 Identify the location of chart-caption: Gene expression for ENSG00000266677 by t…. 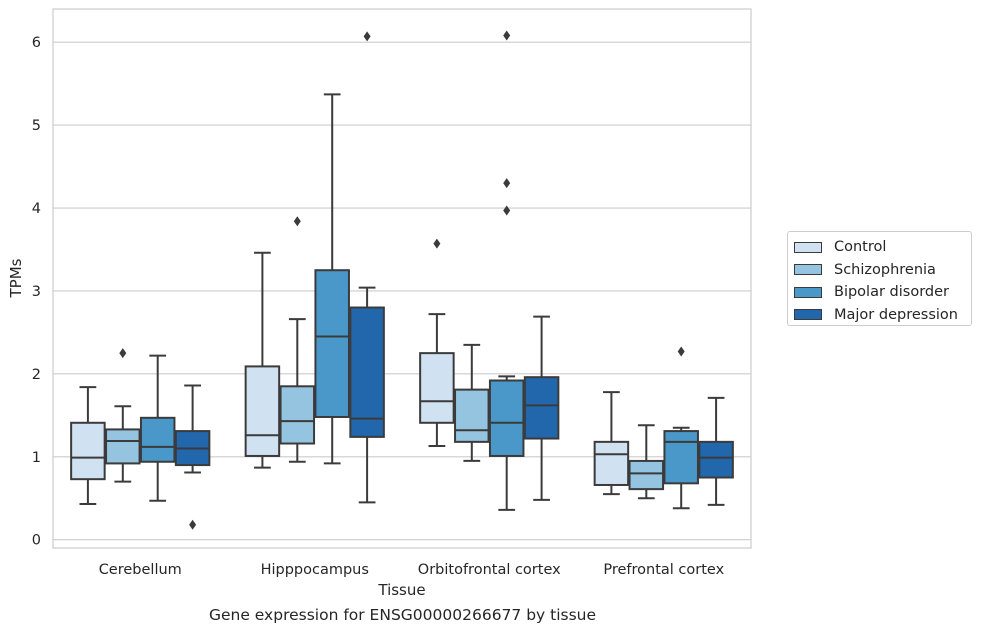
(402, 615).